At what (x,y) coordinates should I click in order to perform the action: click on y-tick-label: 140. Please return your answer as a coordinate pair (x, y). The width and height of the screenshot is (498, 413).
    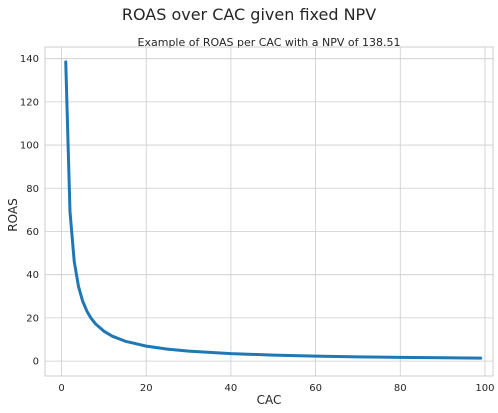
    Looking at the image, I should click on (29, 59).